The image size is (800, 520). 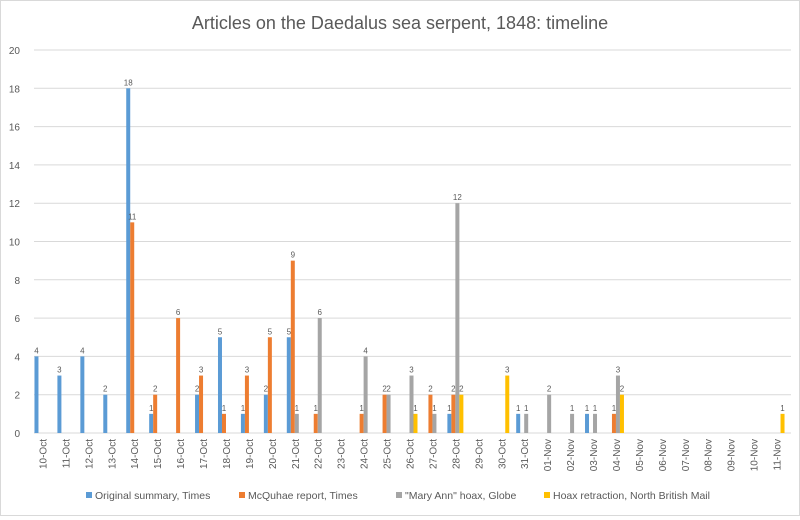 What do you see at coordinates (732, 455) in the screenshot?
I see `x-tick-label: 09-Nov` at bounding box center [732, 455].